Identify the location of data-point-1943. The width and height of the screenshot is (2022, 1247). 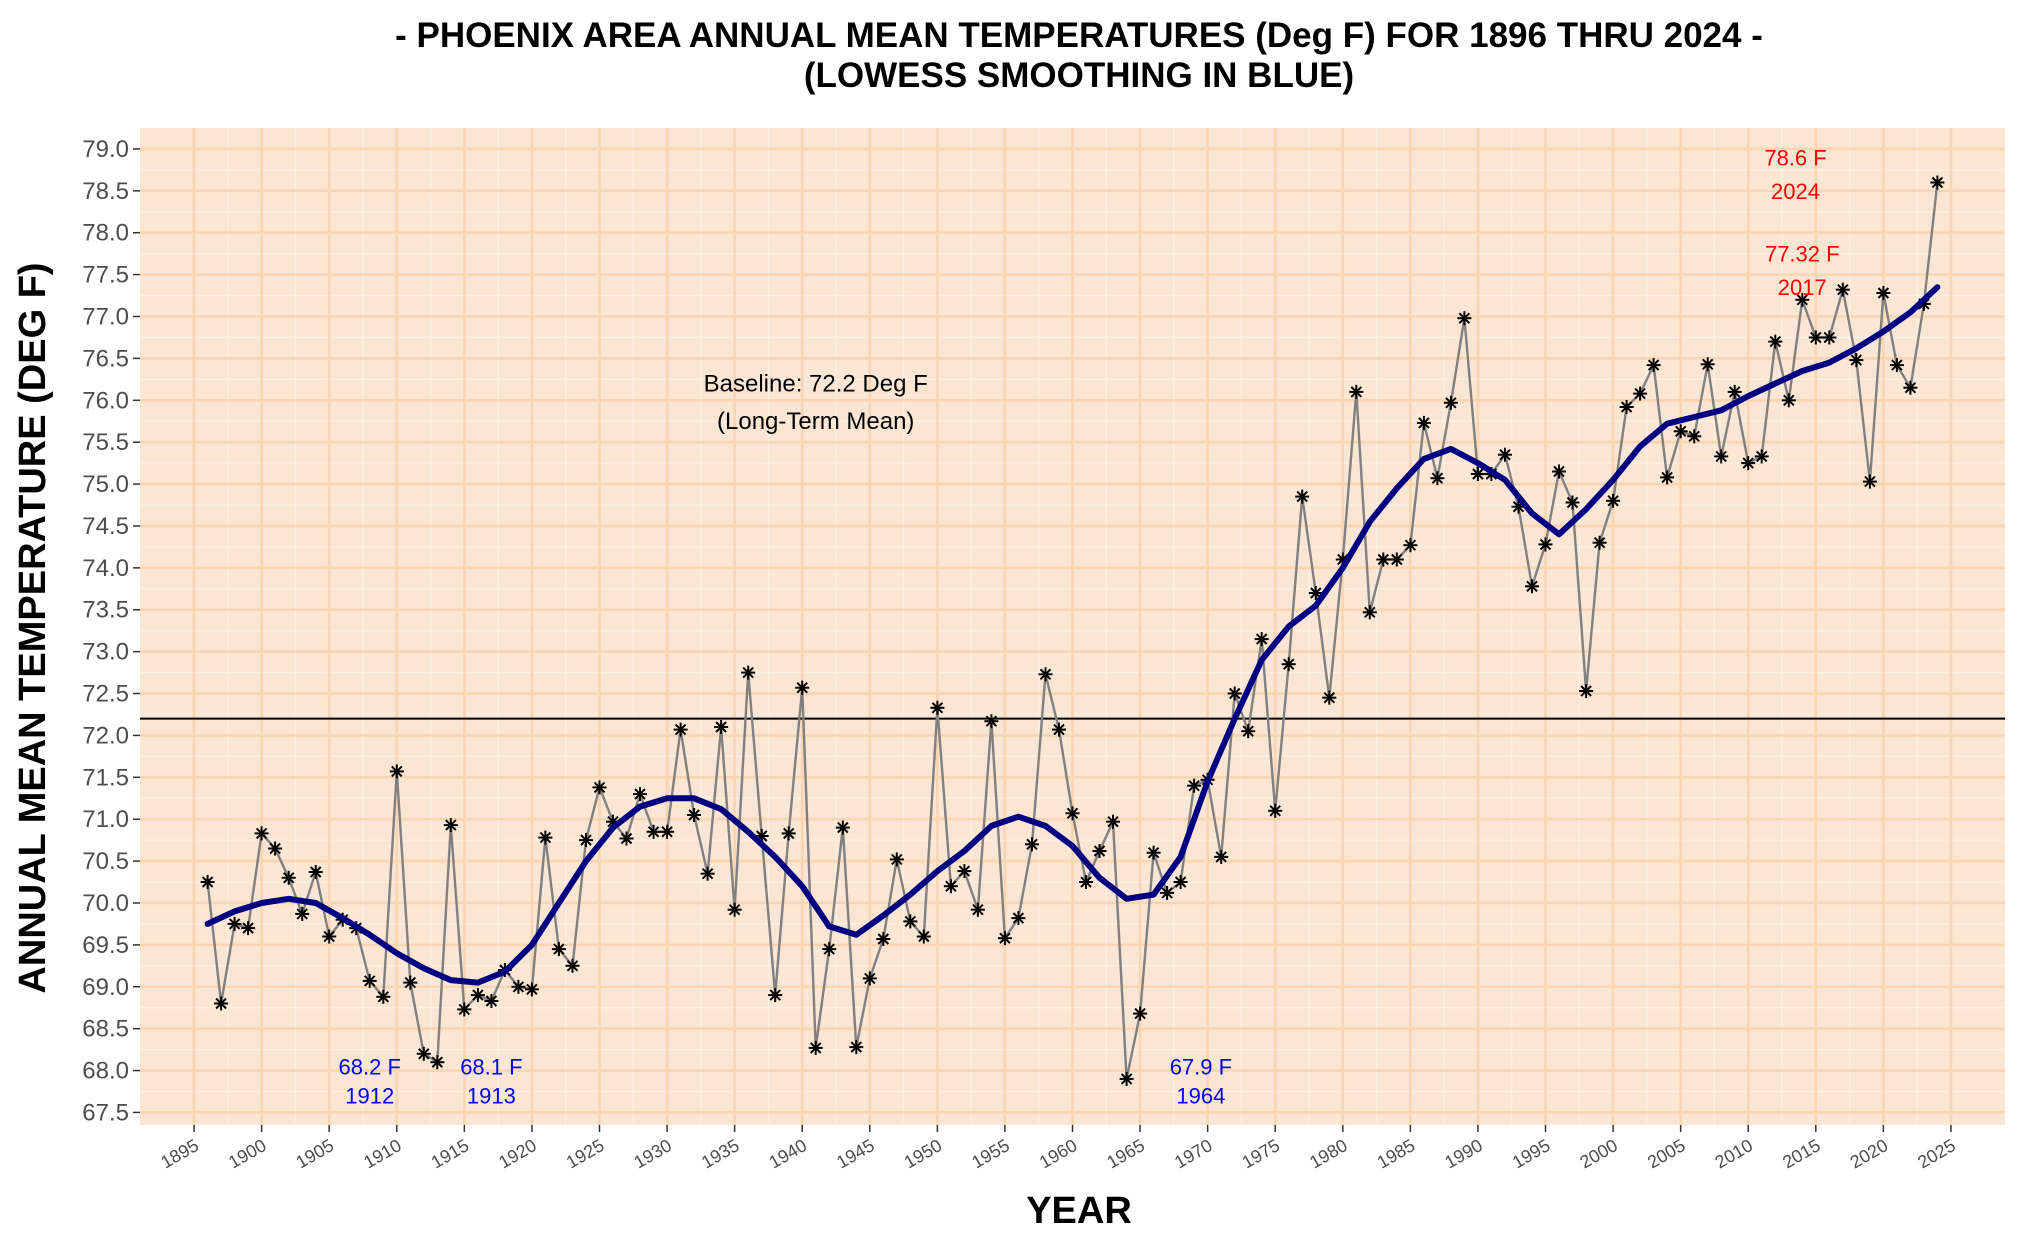
(842, 827).